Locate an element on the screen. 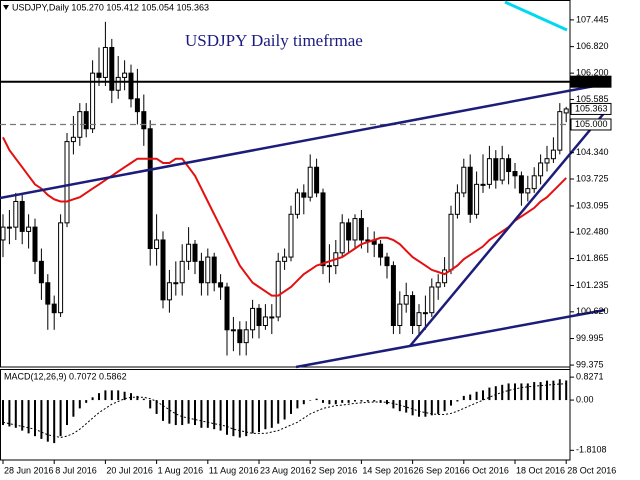 This screenshot has height=480, width=640. x-tick-label: 2 Sep 2016 is located at coordinates (334, 470).